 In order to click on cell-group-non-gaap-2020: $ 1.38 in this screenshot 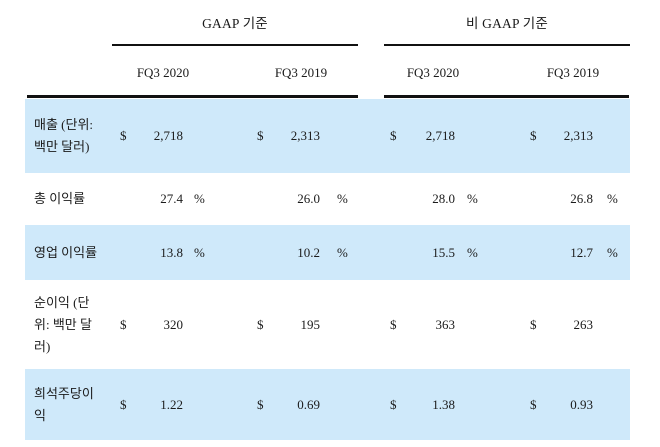, I will do `click(452, 404)`.